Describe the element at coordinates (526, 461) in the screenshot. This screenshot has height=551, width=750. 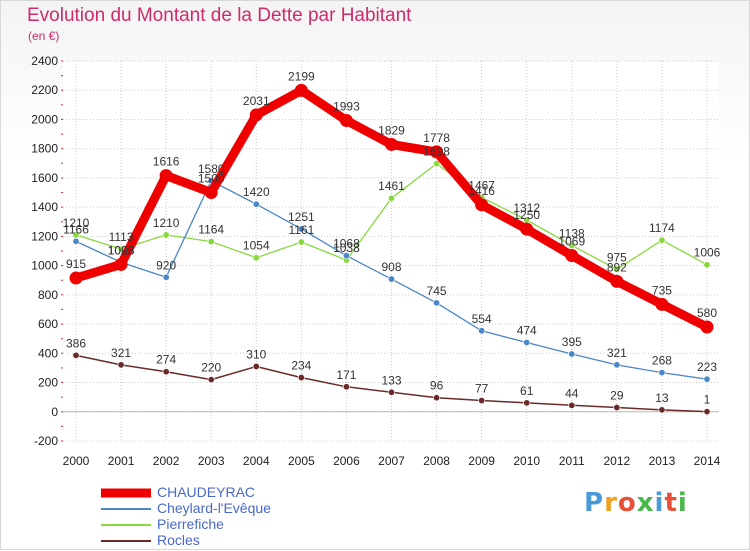
I see `x-tick-label: 2010` at that location.